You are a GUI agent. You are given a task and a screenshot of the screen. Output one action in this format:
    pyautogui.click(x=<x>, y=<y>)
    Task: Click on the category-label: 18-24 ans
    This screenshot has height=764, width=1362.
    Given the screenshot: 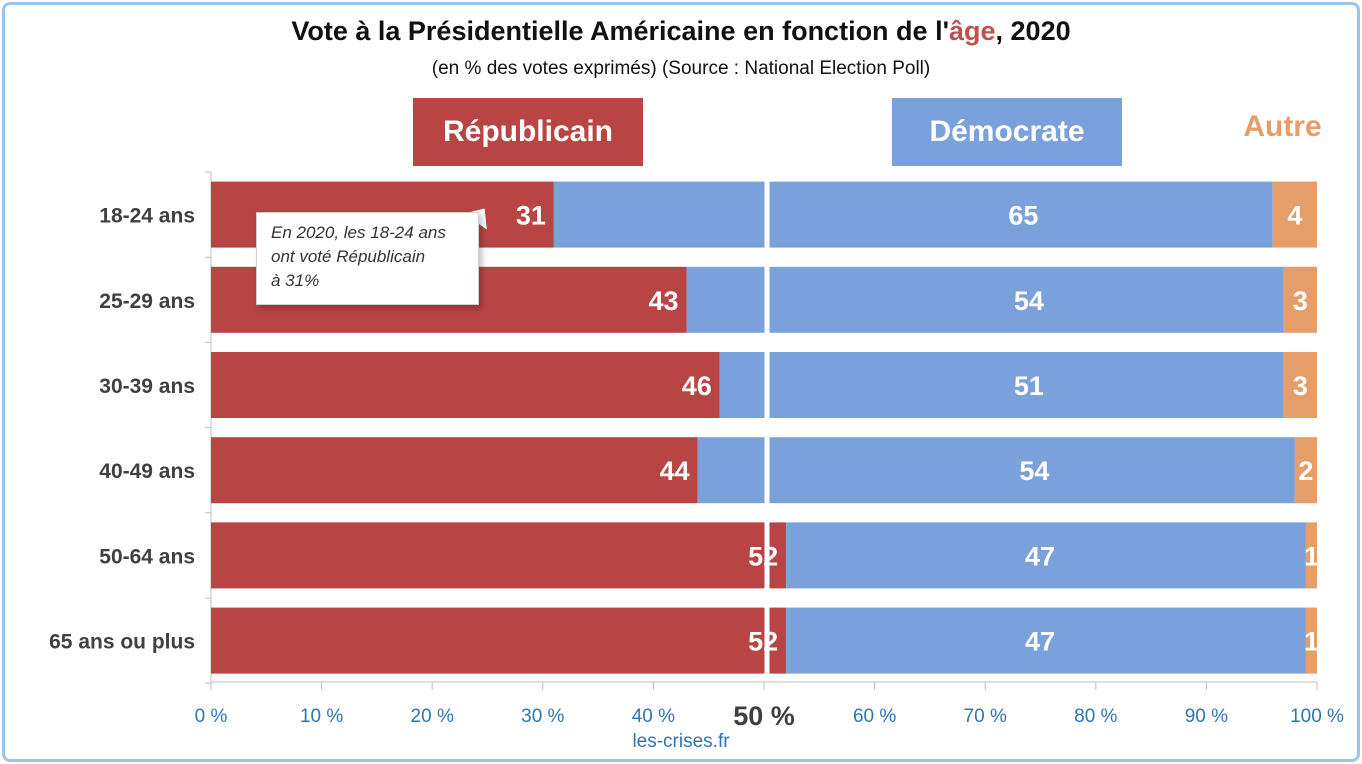 What is the action you would take?
    pyautogui.click(x=147, y=216)
    